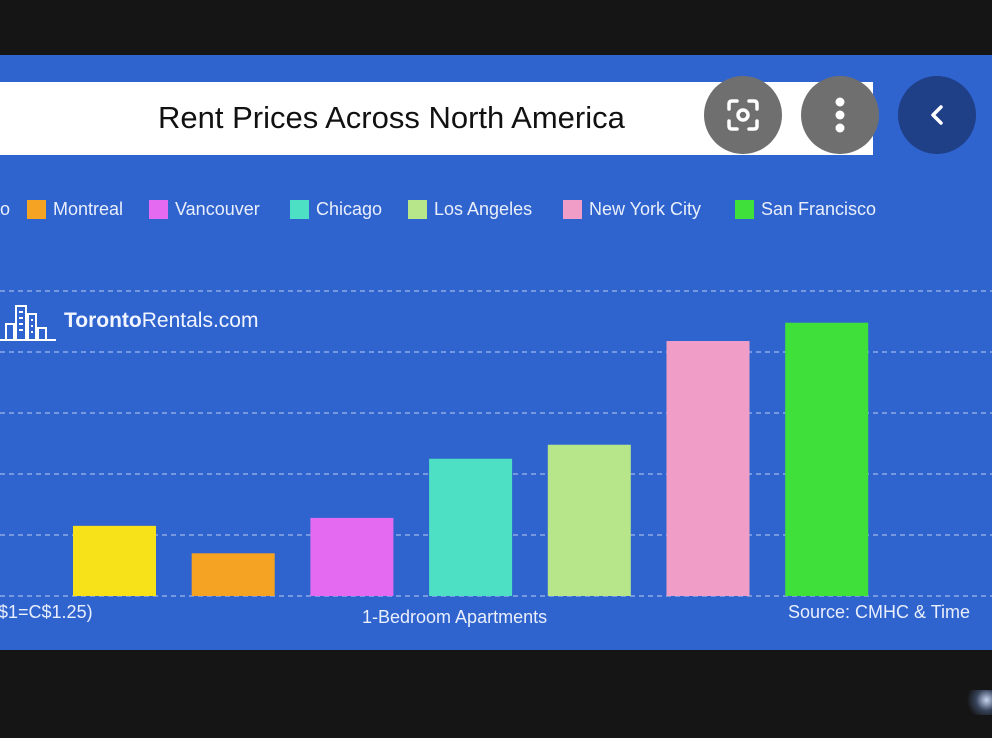  I want to click on chevron-left-icon, so click(937, 115).